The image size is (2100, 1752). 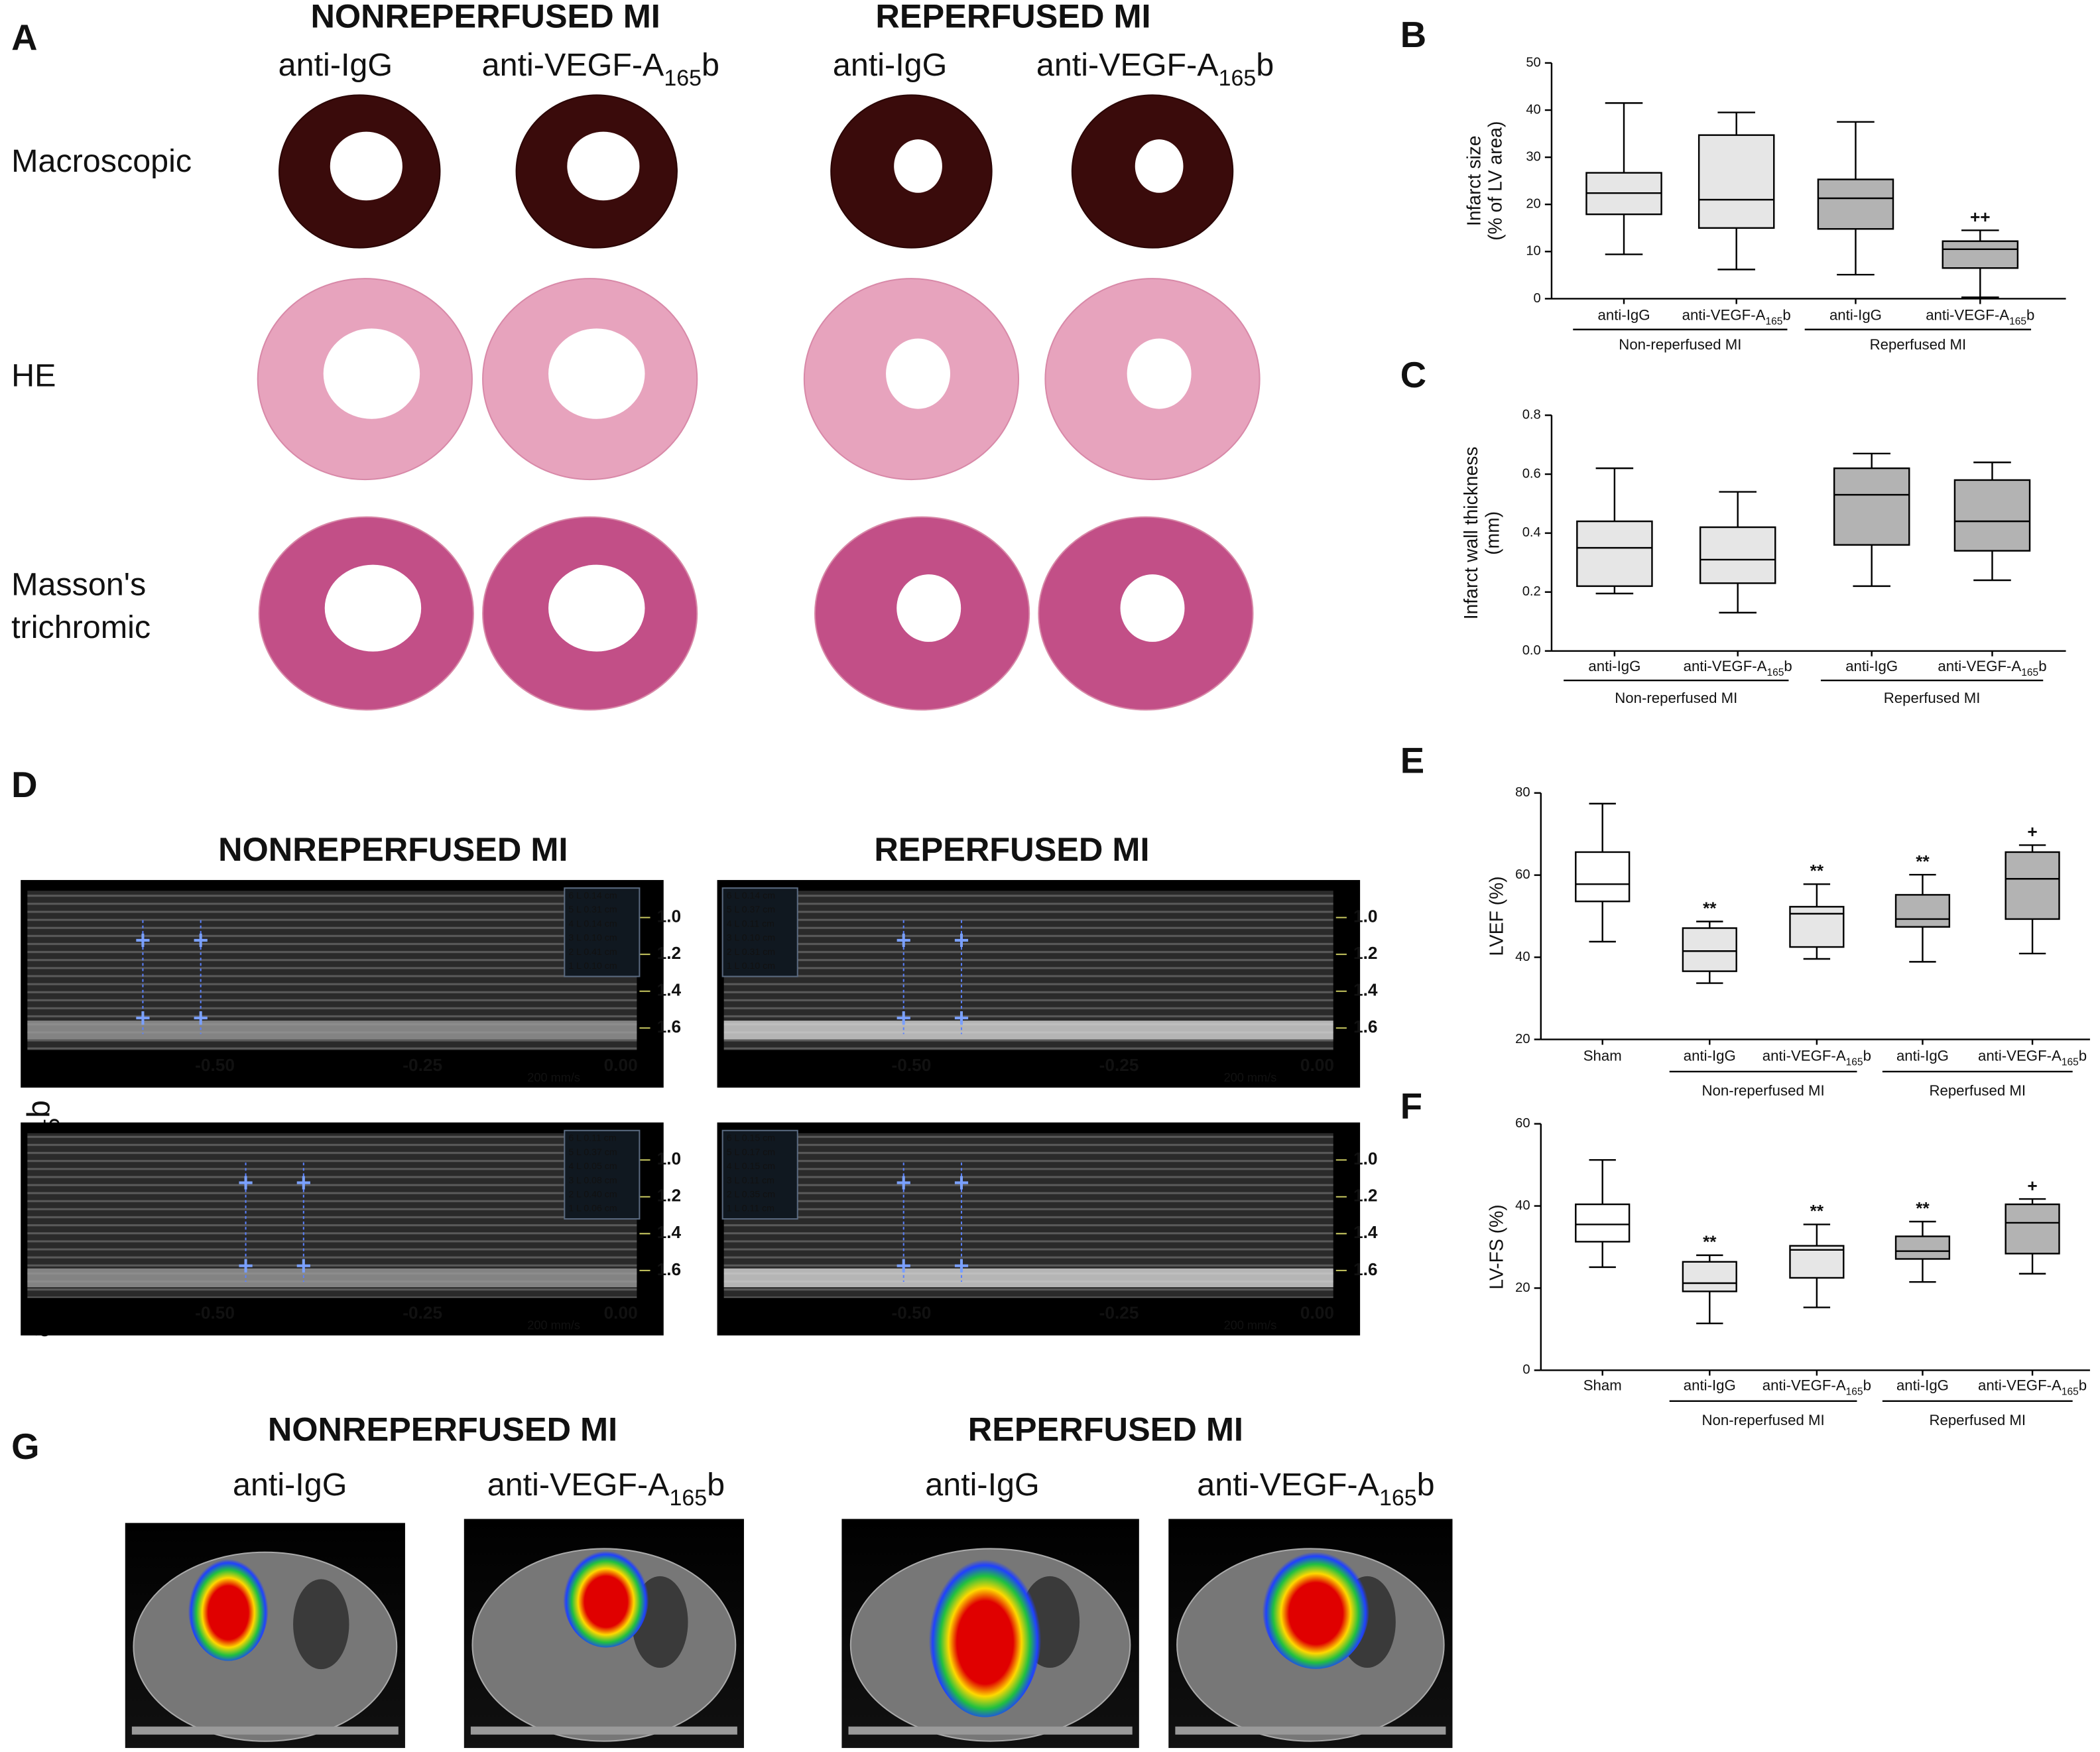 What do you see at coordinates (1496, 1246) in the screenshot?
I see `y-axis-label: LV-FS (%)` at bounding box center [1496, 1246].